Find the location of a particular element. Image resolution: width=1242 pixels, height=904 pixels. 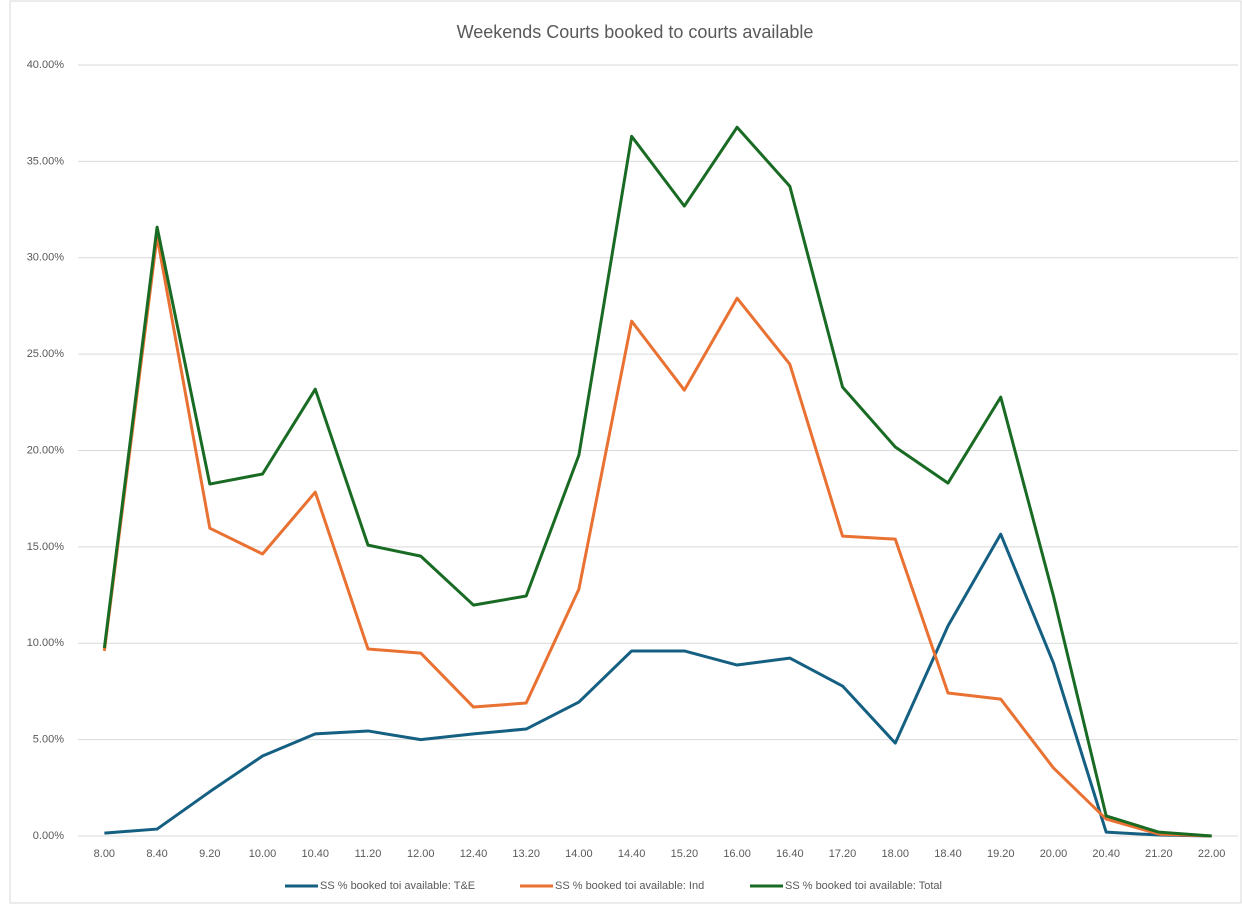

y-tick-label: 35.00% is located at coordinates (46, 161).